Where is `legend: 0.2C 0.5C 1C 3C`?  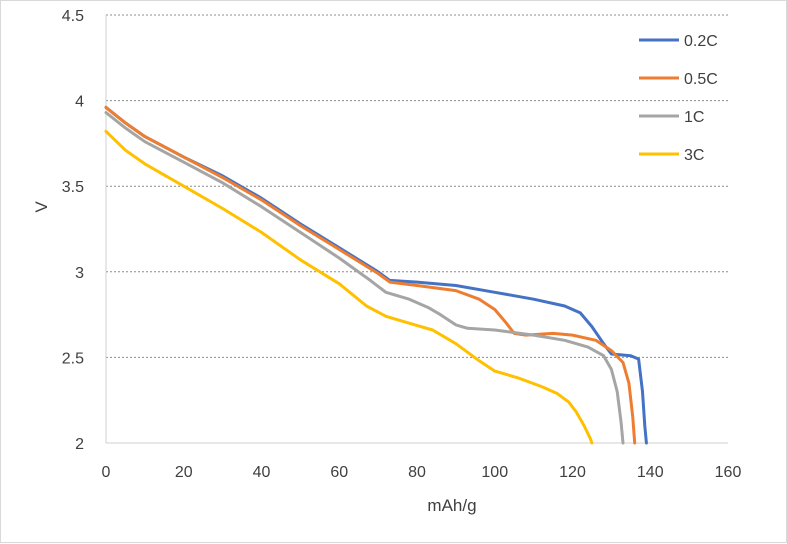 legend: 0.2C 0.5C 1C 3C is located at coordinates (678, 98).